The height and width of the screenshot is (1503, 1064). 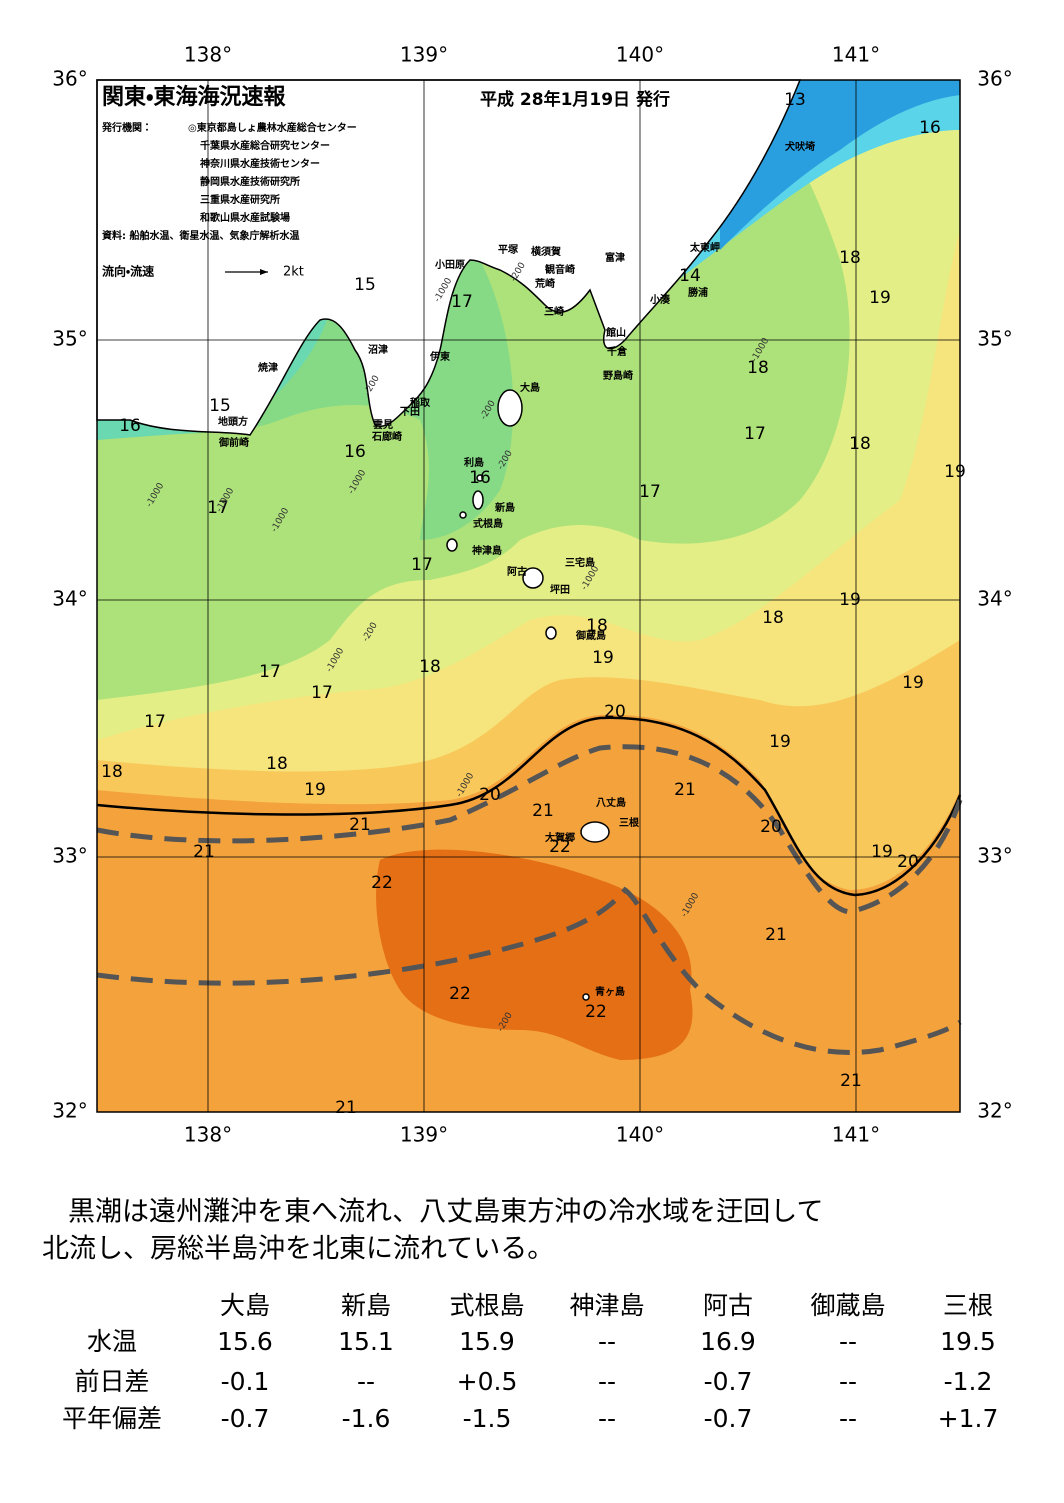 I want to click on lat-label: 32°, so click(x=994, y=1111).